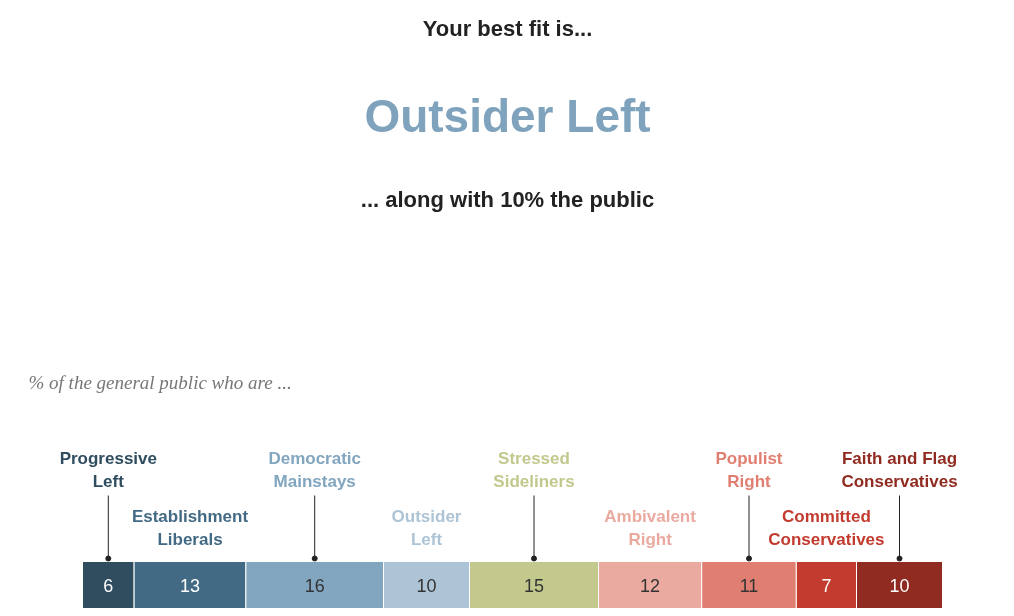 The height and width of the screenshot is (616, 1014). I want to click on data-label: 16, so click(314, 585).